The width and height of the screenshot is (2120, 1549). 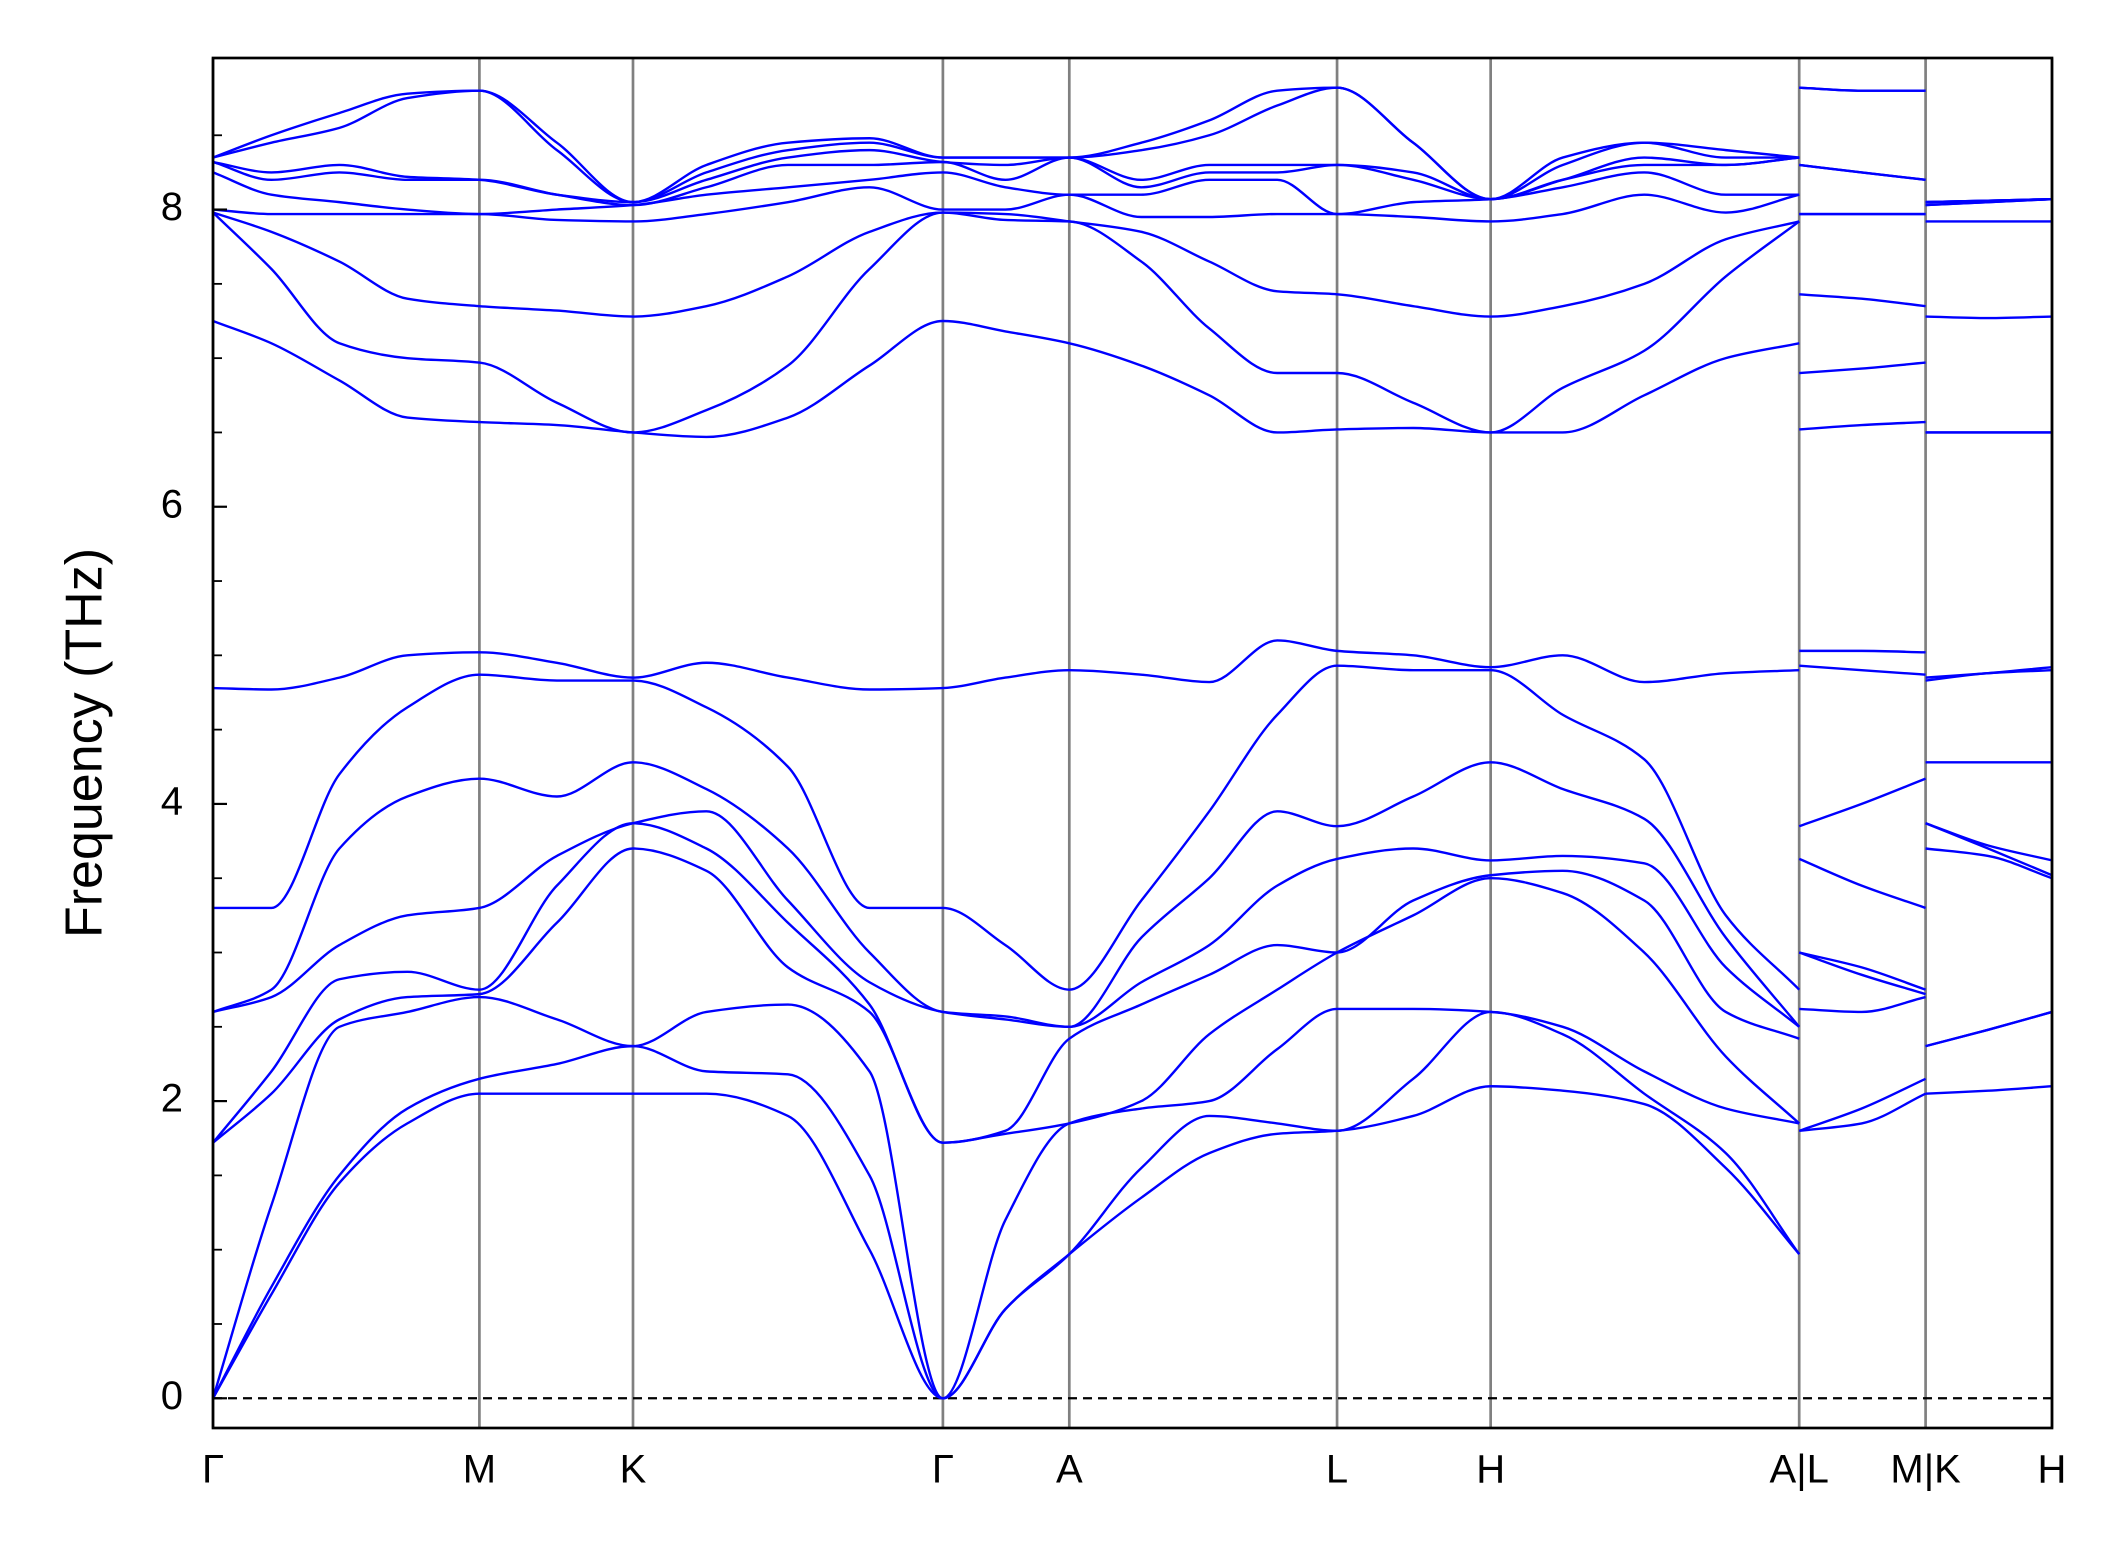 What do you see at coordinates (633, 1470) in the screenshot?
I see `x-tick-label: K` at bounding box center [633, 1470].